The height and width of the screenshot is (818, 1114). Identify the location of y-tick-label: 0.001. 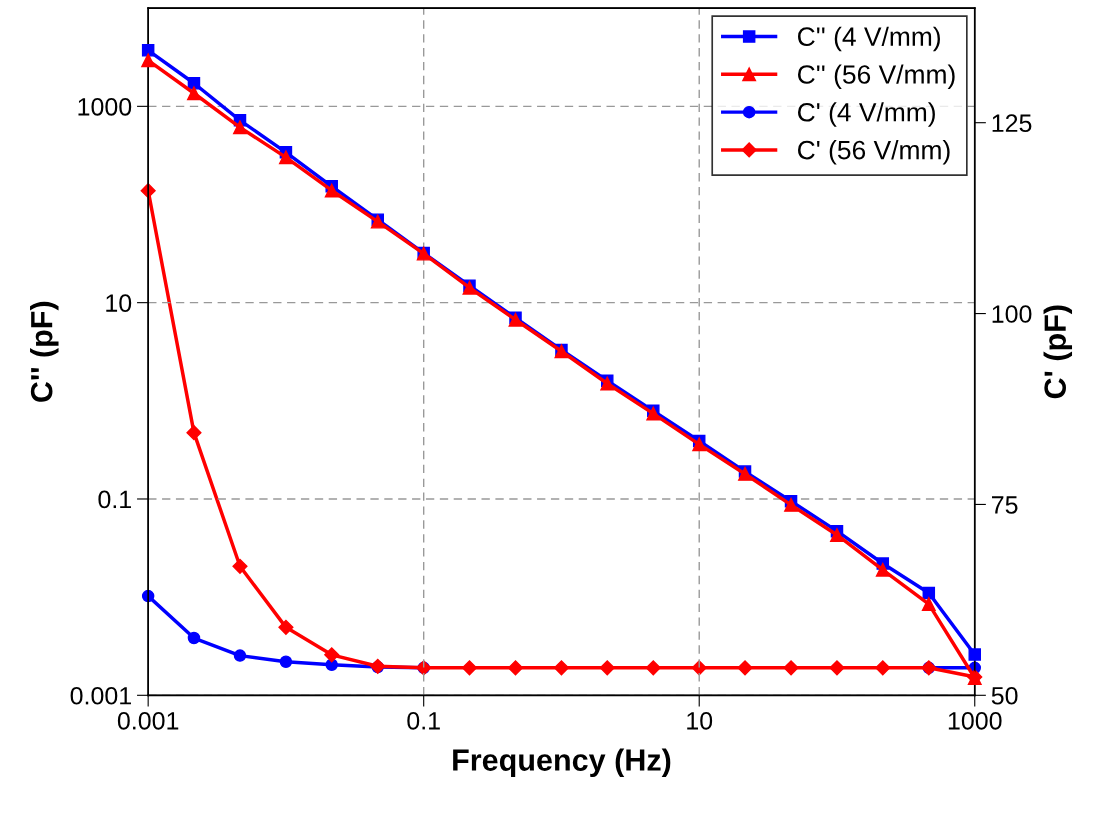
(100, 695).